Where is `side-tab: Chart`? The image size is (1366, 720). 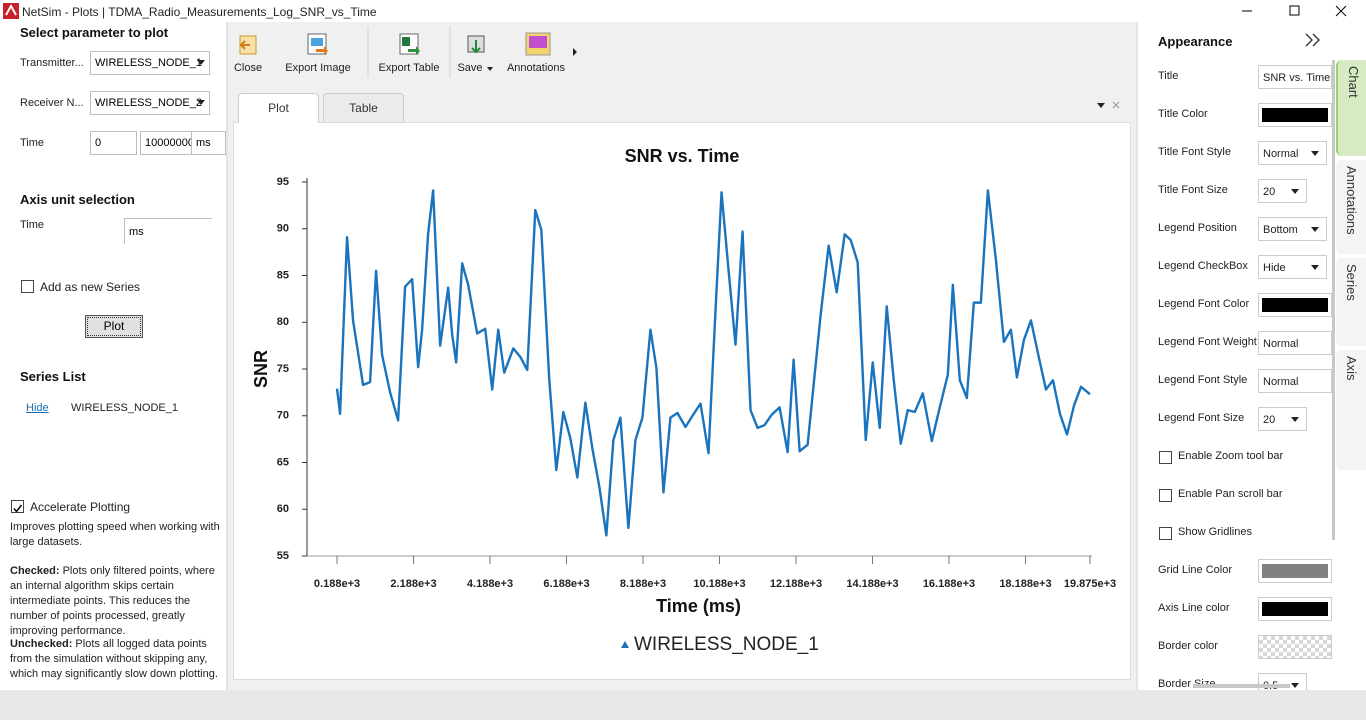
side-tab: Chart is located at coordinates (1351, 108).